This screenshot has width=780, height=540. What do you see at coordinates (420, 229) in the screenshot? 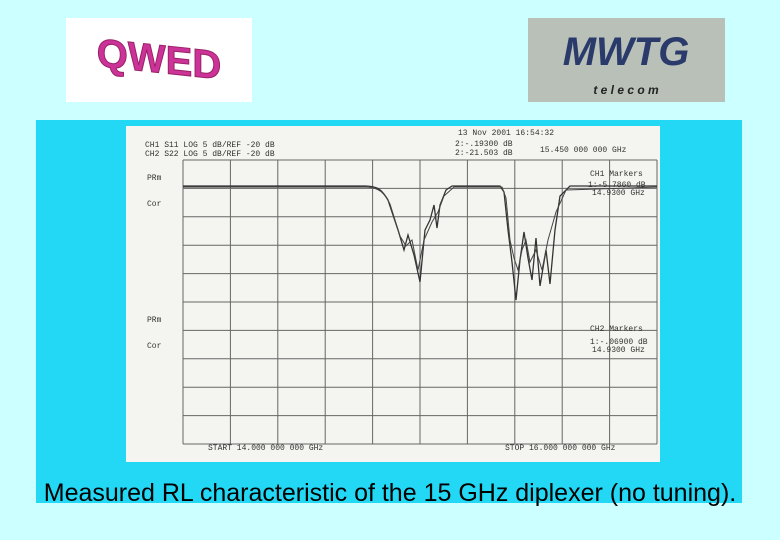
I see `trace-ch2` at bounding box center [420, 229].